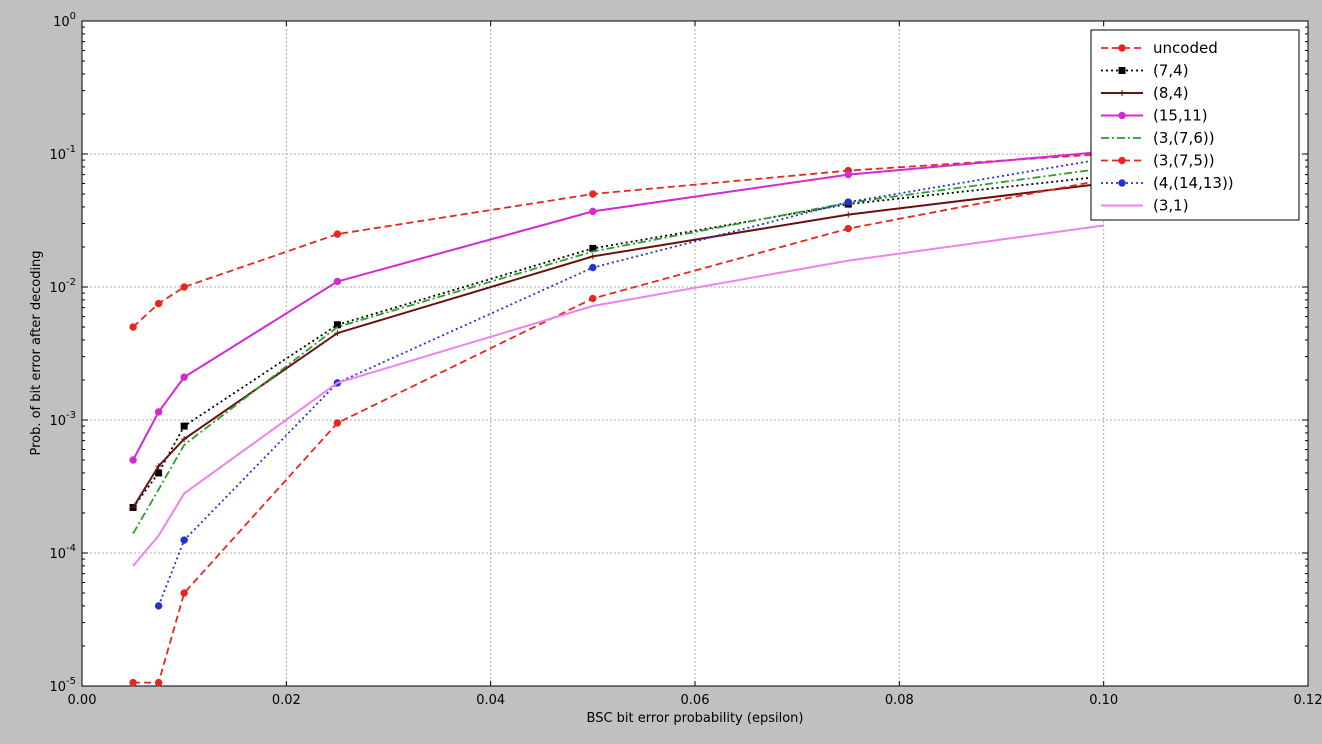 The height and width of the screenshot is (744, 1322). What do you see at coordinates (64, 20) in the screenshot?
I see `y-tick-label: 10⁰` at bounding box center [64, 20].